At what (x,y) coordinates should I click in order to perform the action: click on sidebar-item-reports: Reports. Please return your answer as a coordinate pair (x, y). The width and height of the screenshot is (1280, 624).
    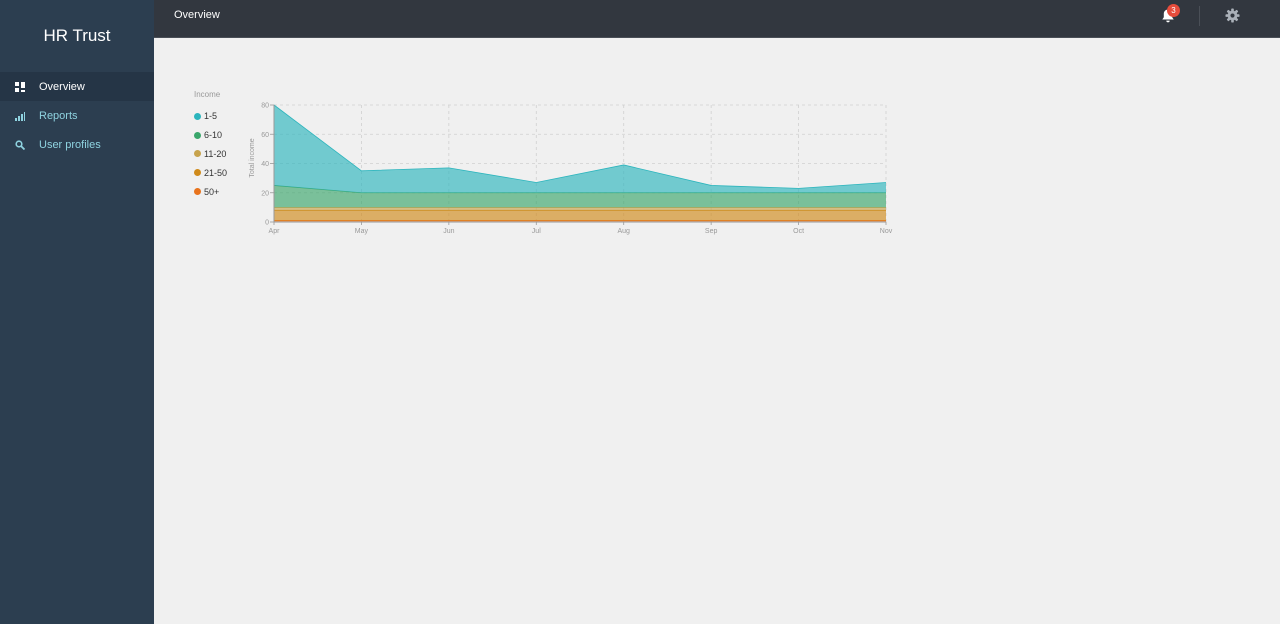
    Looking at the image, I should click on (77, 115).